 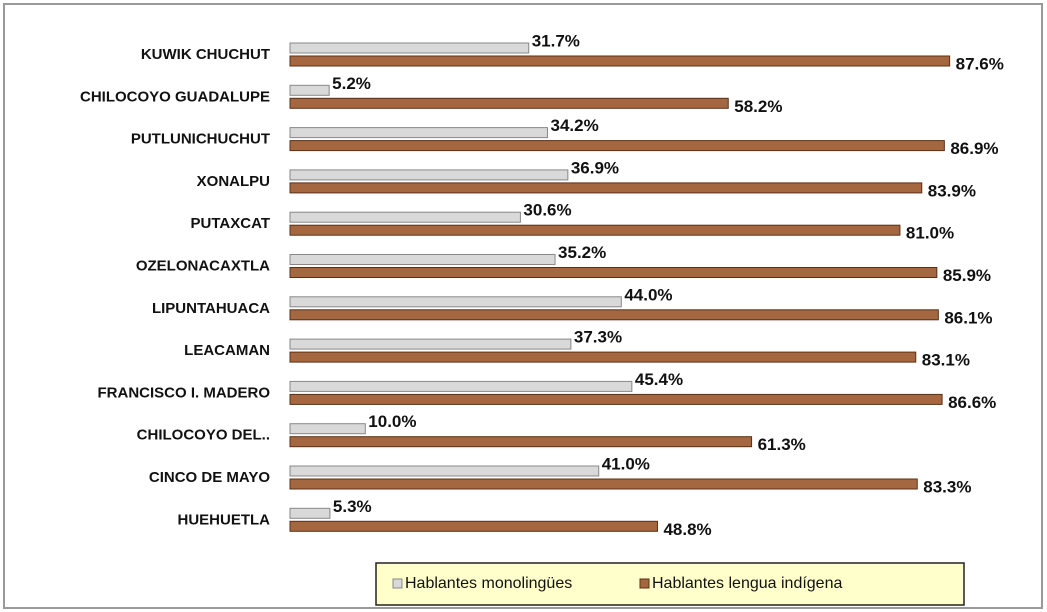 What do you see at coordinates (930, 233) in the screenshot?
I see `data-label: 81.0%` at bounding box center [930, 233].